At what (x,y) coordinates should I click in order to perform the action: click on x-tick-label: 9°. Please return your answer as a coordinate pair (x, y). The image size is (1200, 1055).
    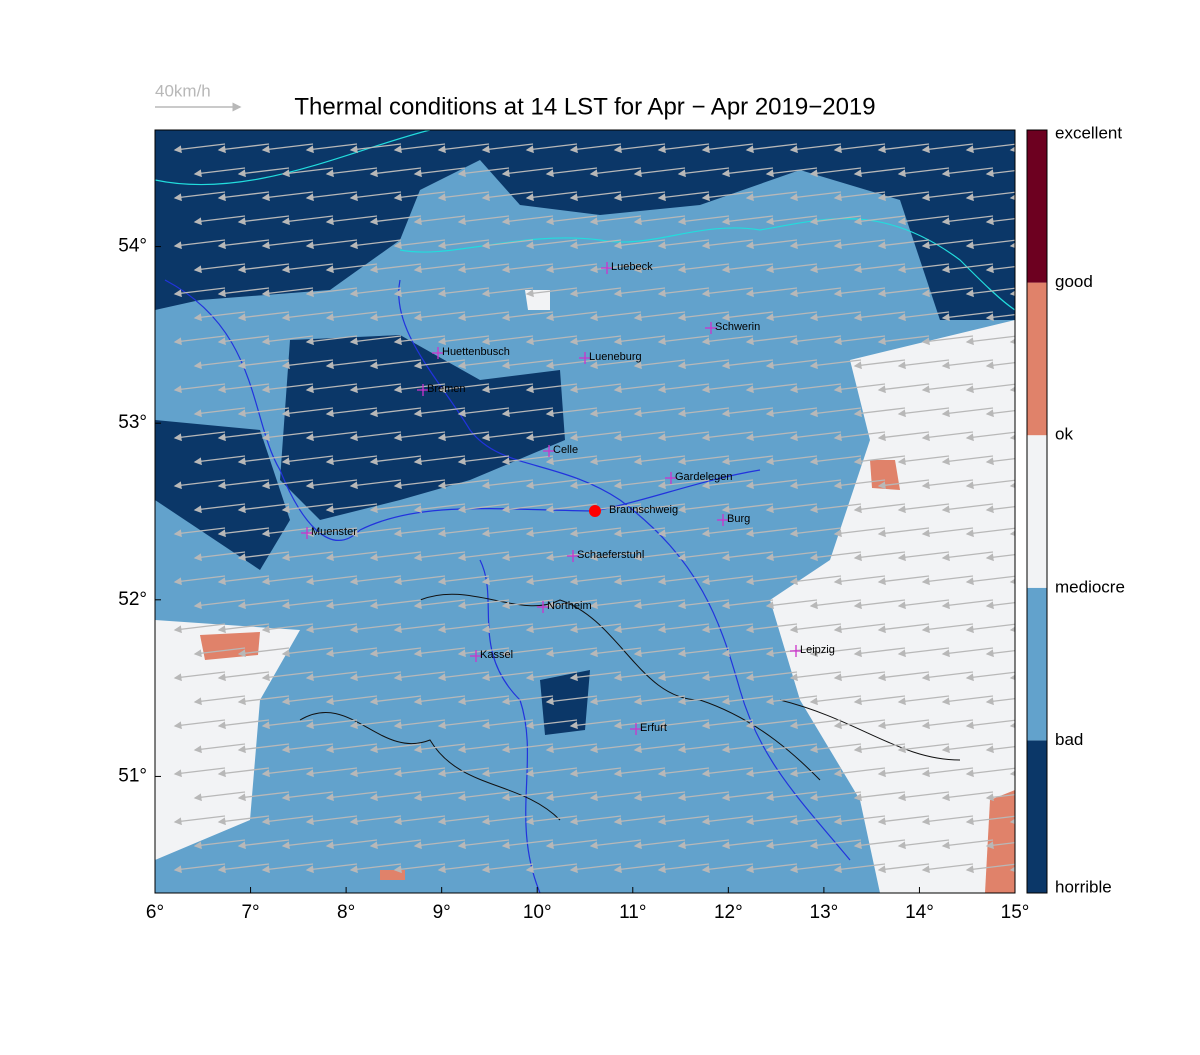
    Looking at the image, I should click on (442, 912).